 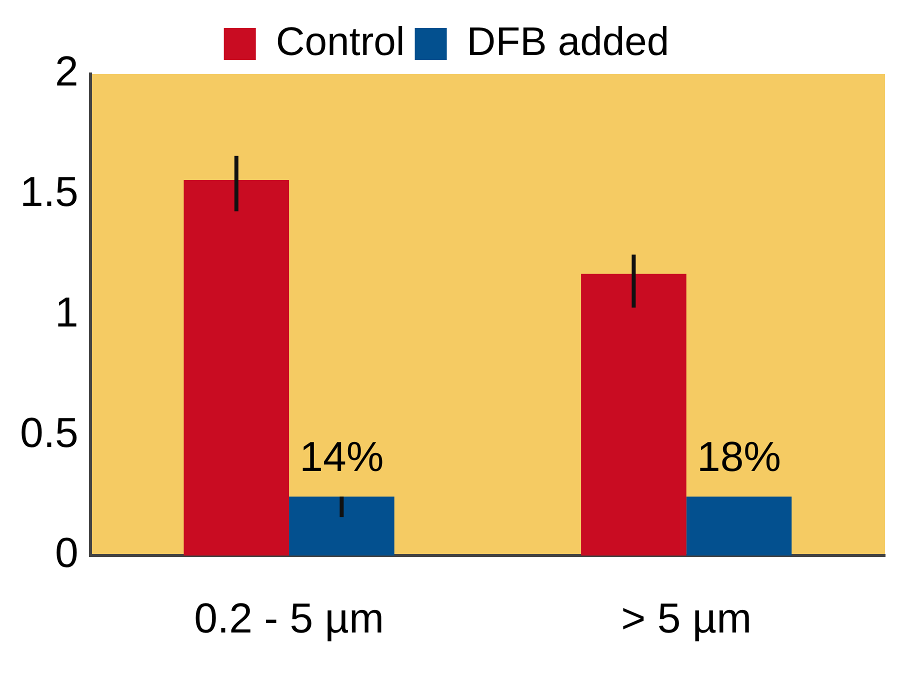 I want to click on legend-label: Control, so click(x=340, y=42).